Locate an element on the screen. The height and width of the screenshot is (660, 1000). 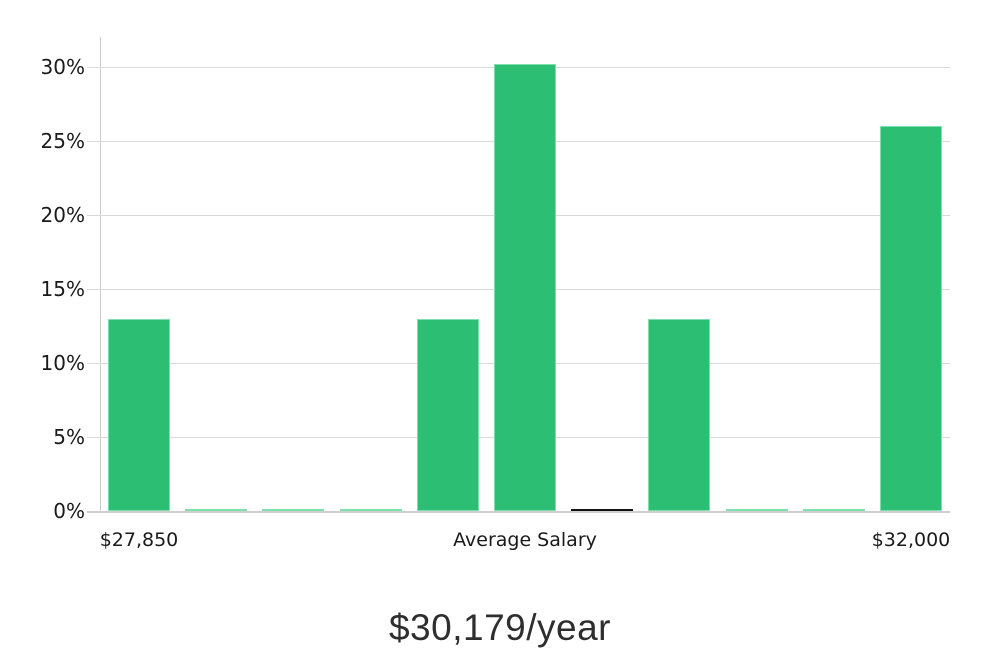
chart-title: $30,179/year is located at coordinates (499, 627).